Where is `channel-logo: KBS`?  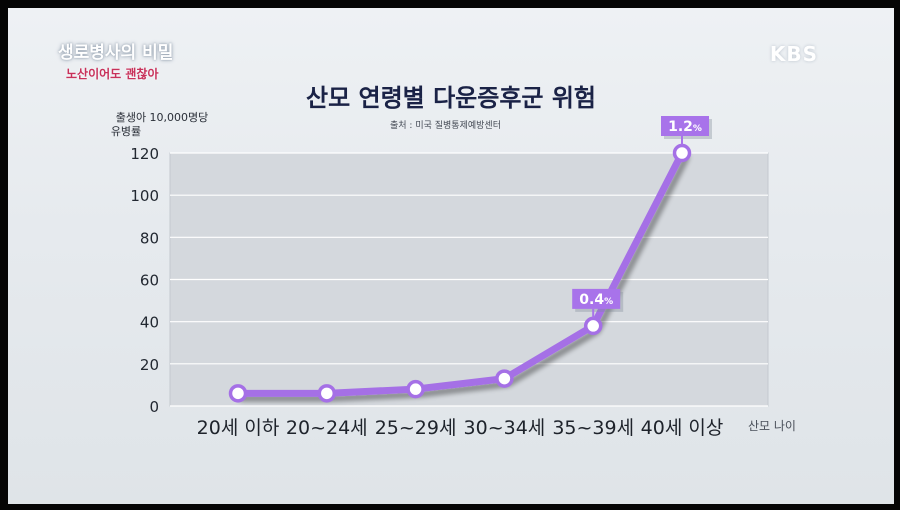
channel-logo: KBS is located at coordinates (793, 54).